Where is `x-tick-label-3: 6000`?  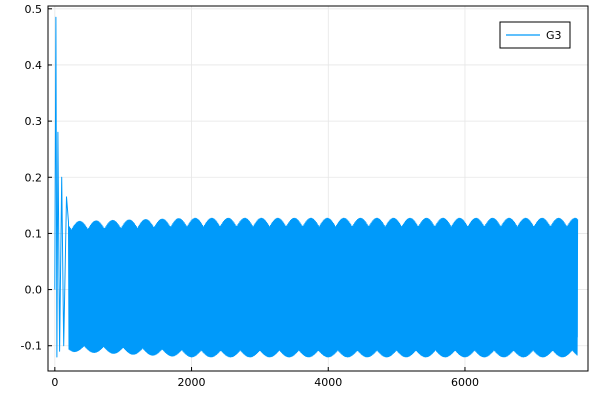
x-tick-label-3: 6000 is located at coordinates (465, 382).